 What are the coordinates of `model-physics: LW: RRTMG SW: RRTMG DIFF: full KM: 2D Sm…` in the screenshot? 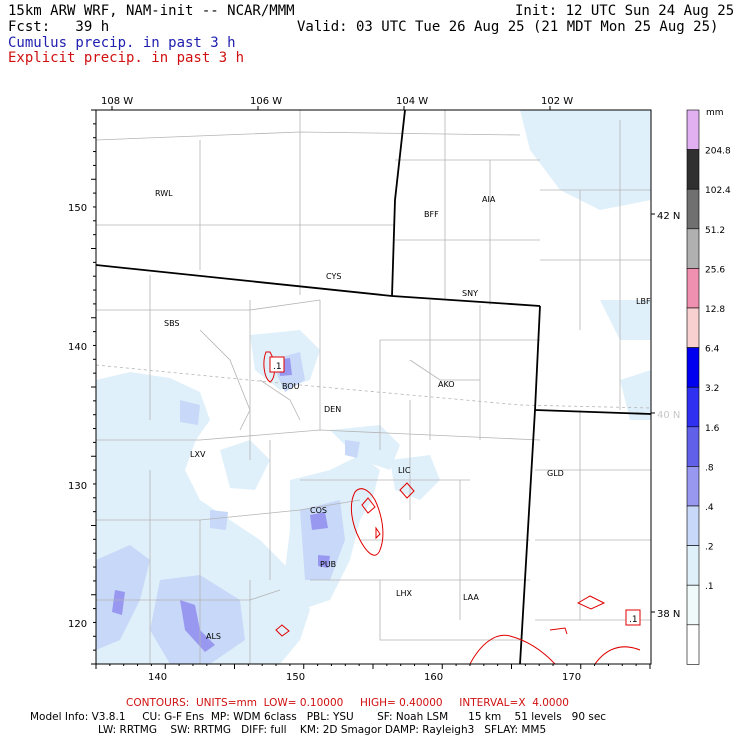 It's located at (322, 730).